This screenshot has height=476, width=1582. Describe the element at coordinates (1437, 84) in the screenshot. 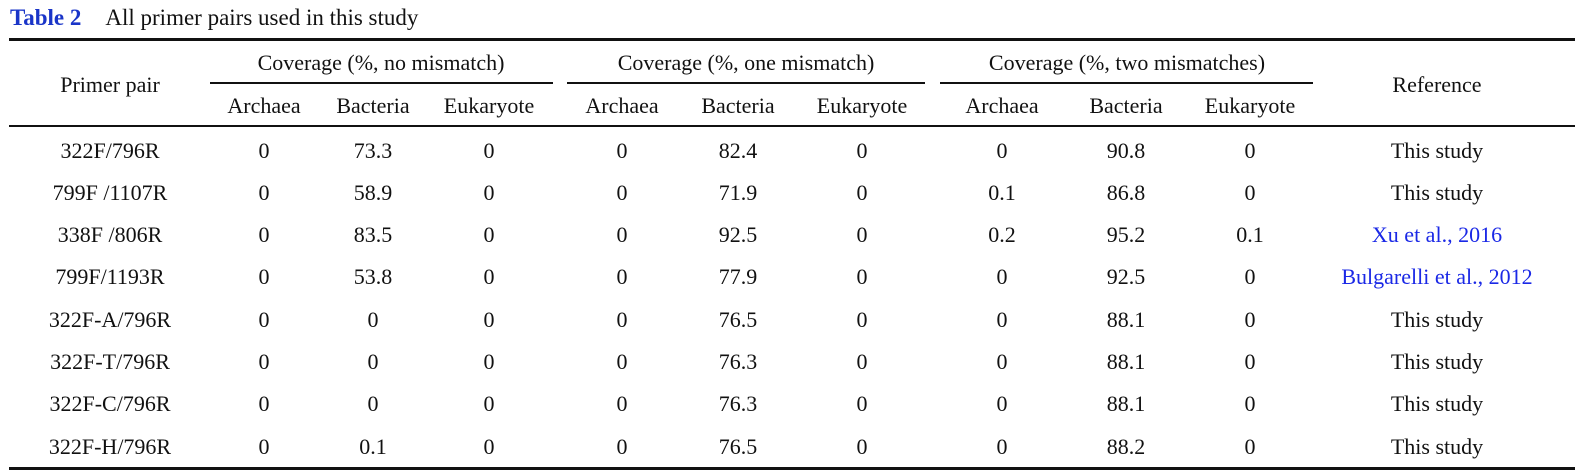

I see `reference-header: Reference` at that location.